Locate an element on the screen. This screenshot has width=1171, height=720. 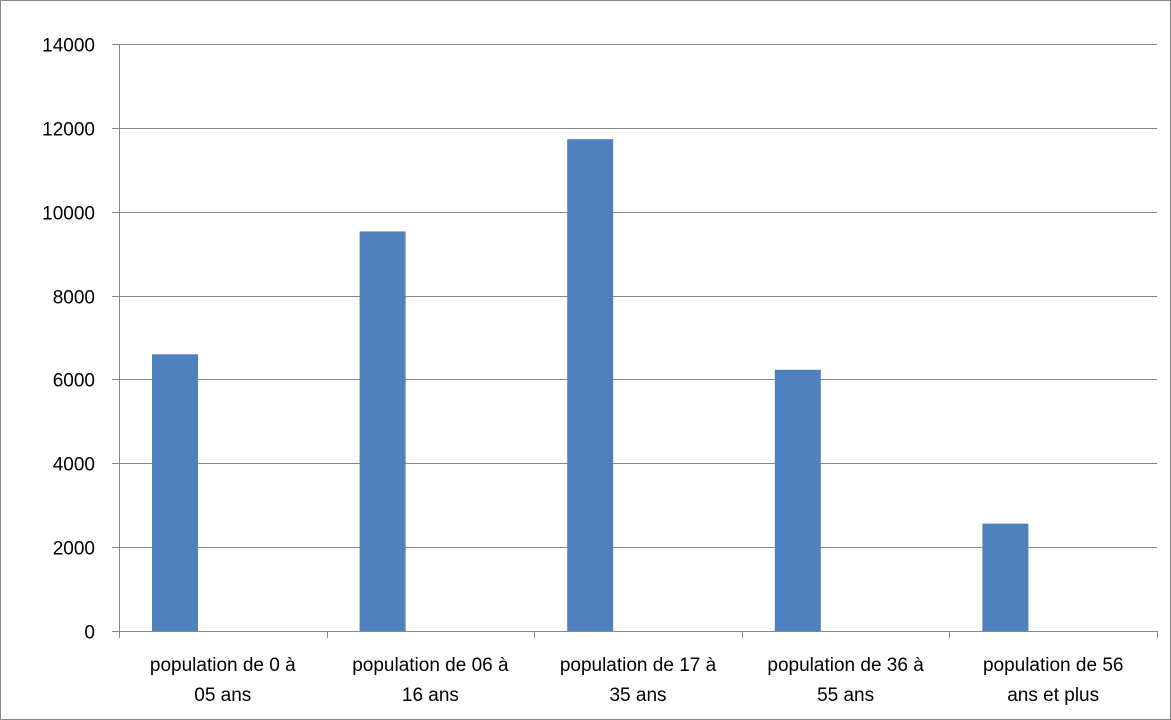
y-tick-label: 0 is located at coordinates (89, 633).